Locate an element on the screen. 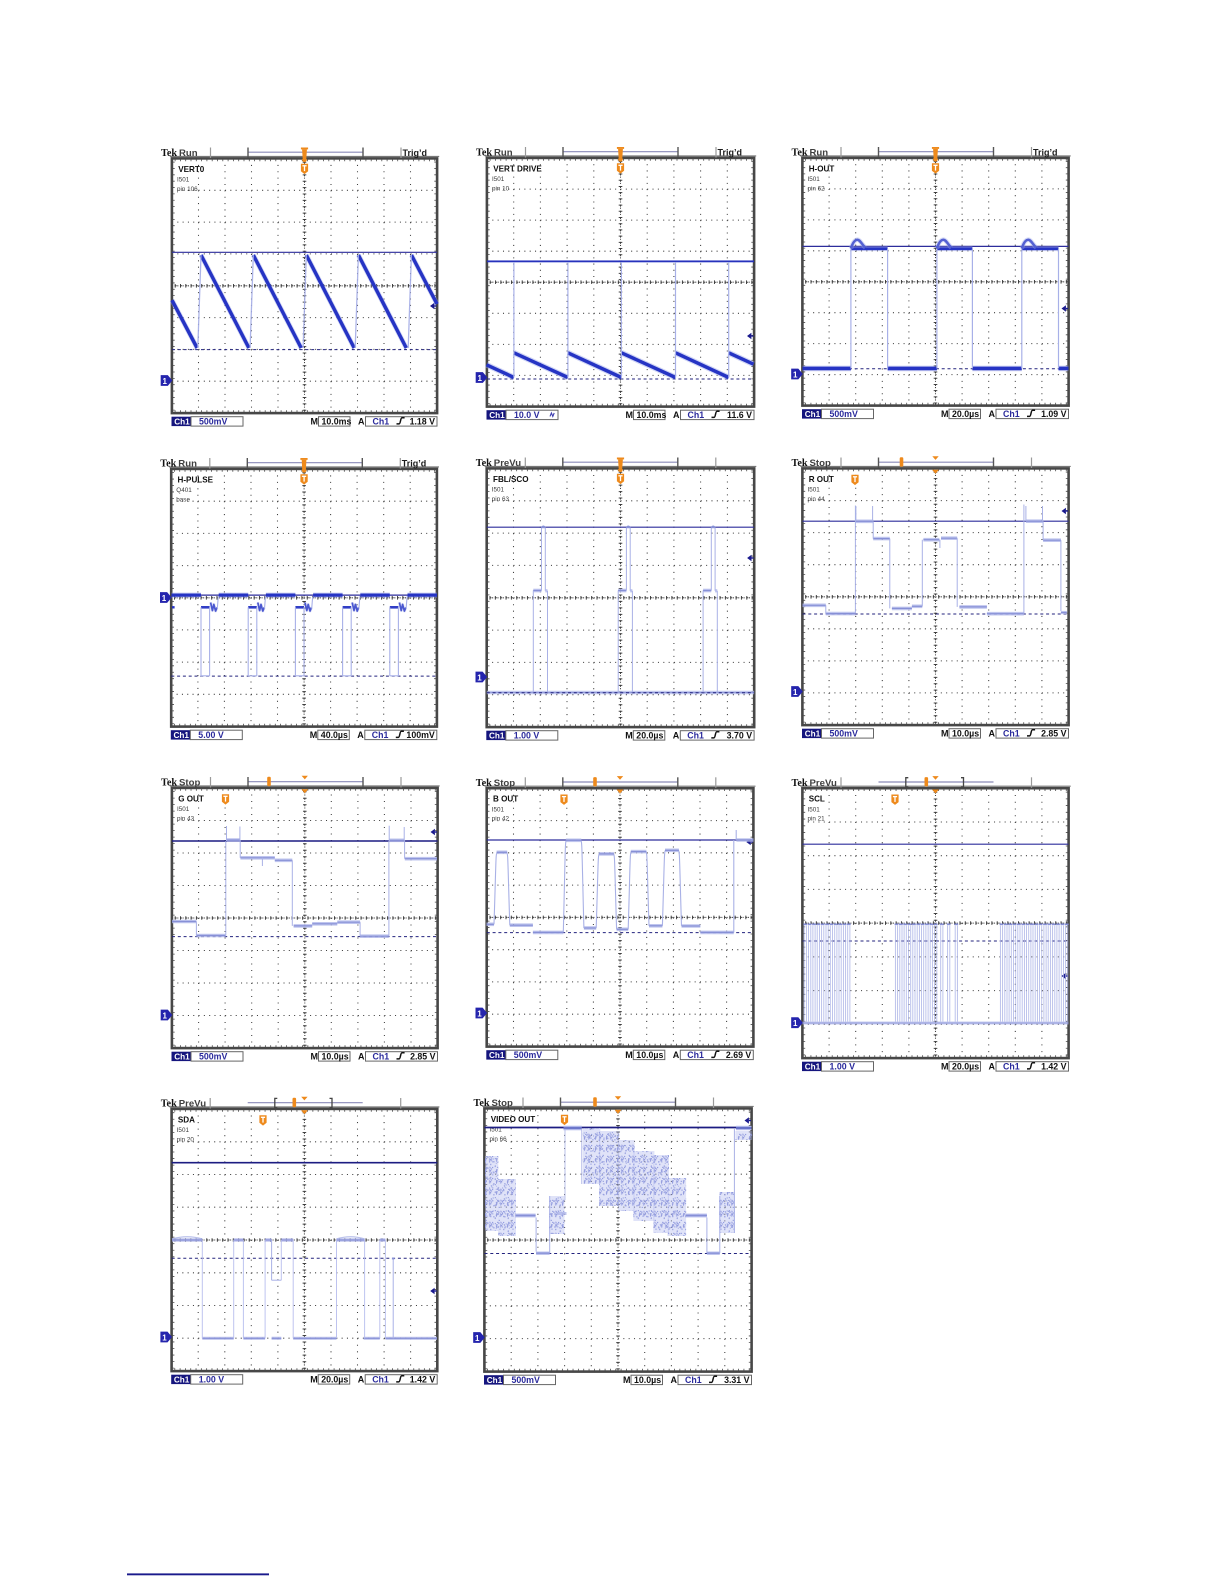  svg-text: 3.70 V is located at coordinates (740, 735).